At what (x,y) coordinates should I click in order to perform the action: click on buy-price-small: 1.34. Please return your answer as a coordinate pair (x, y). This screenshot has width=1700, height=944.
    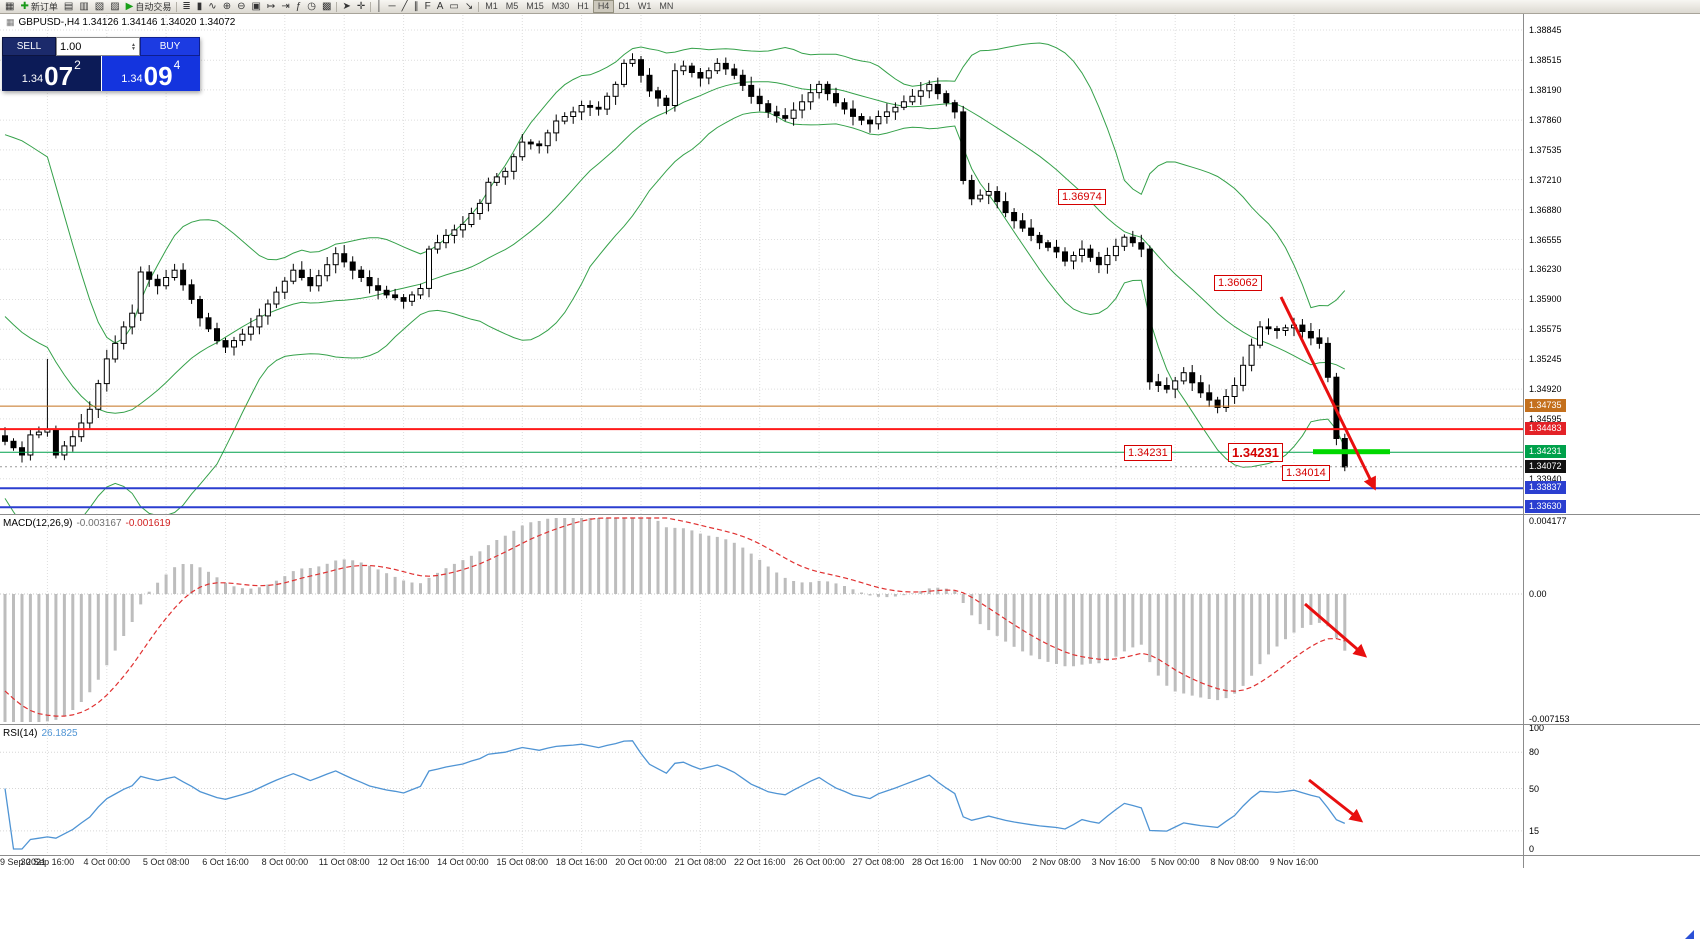
    Looking at the image, I should click on (132, 79).